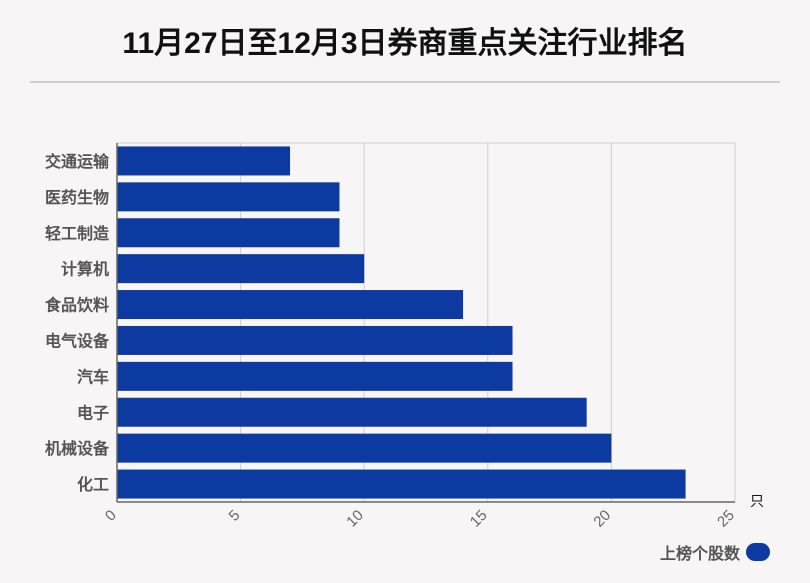  I want to click on category-label: 电气设备, so click(77, 340).